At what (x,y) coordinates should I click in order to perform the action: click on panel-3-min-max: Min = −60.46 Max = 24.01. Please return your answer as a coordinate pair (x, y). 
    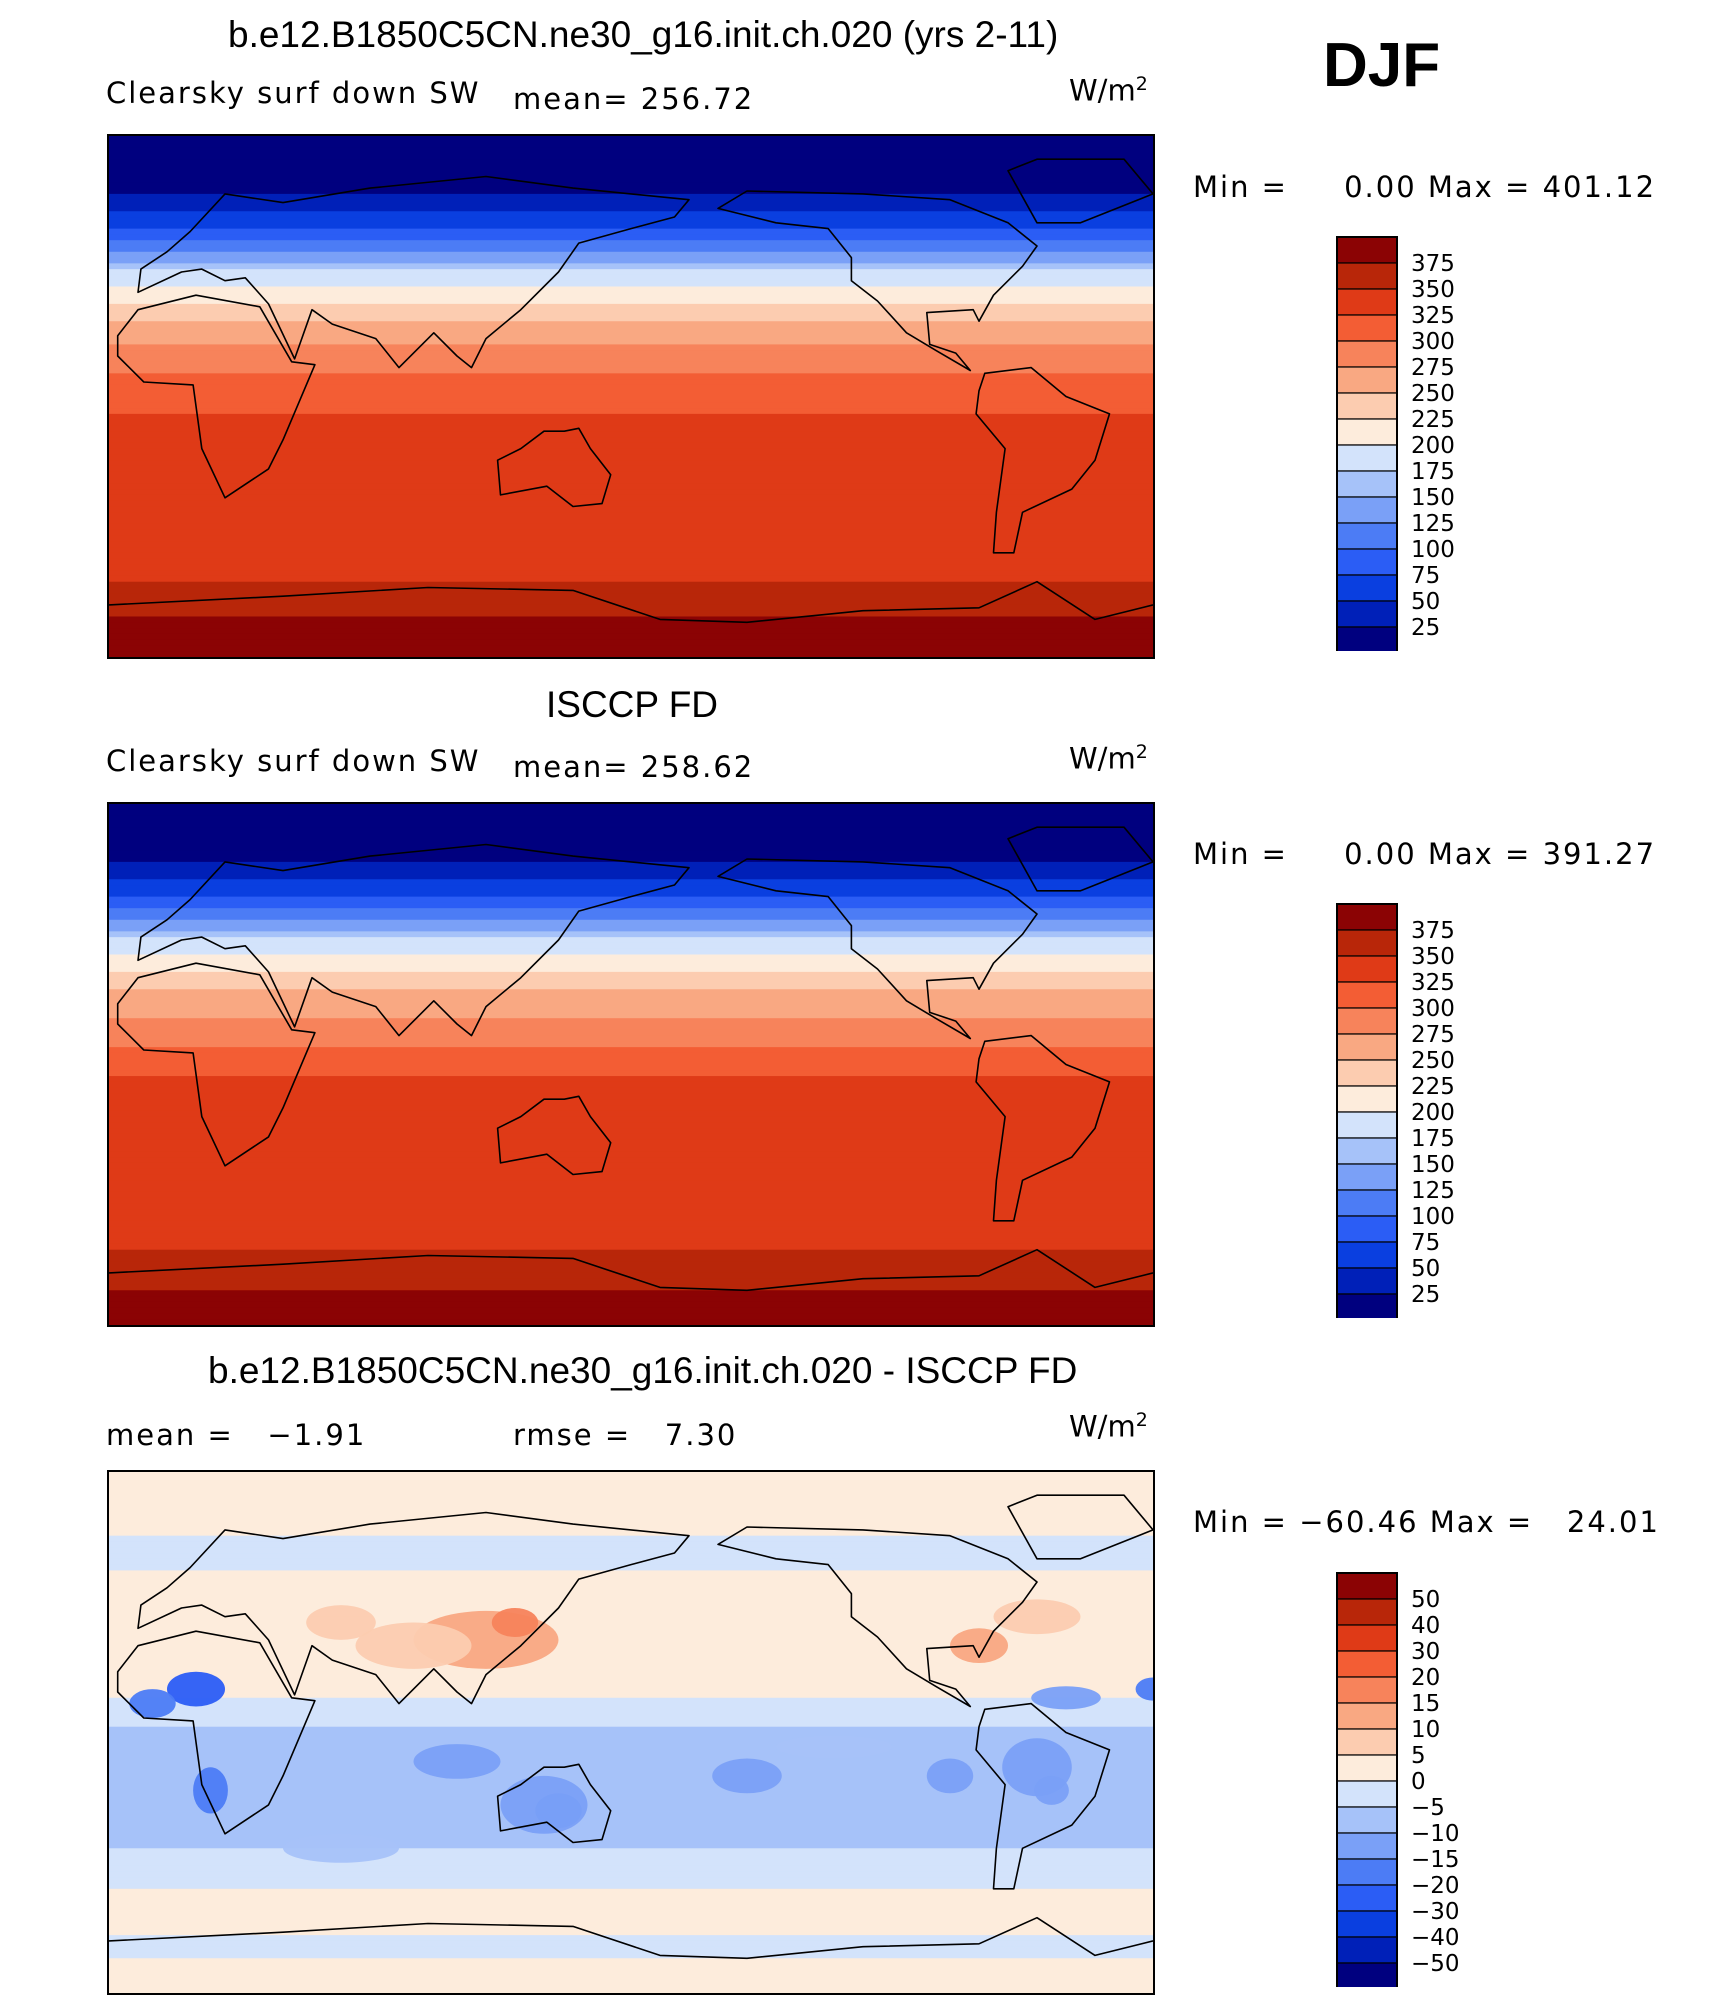
    Looking at the image, I should click on (1426, 1522).